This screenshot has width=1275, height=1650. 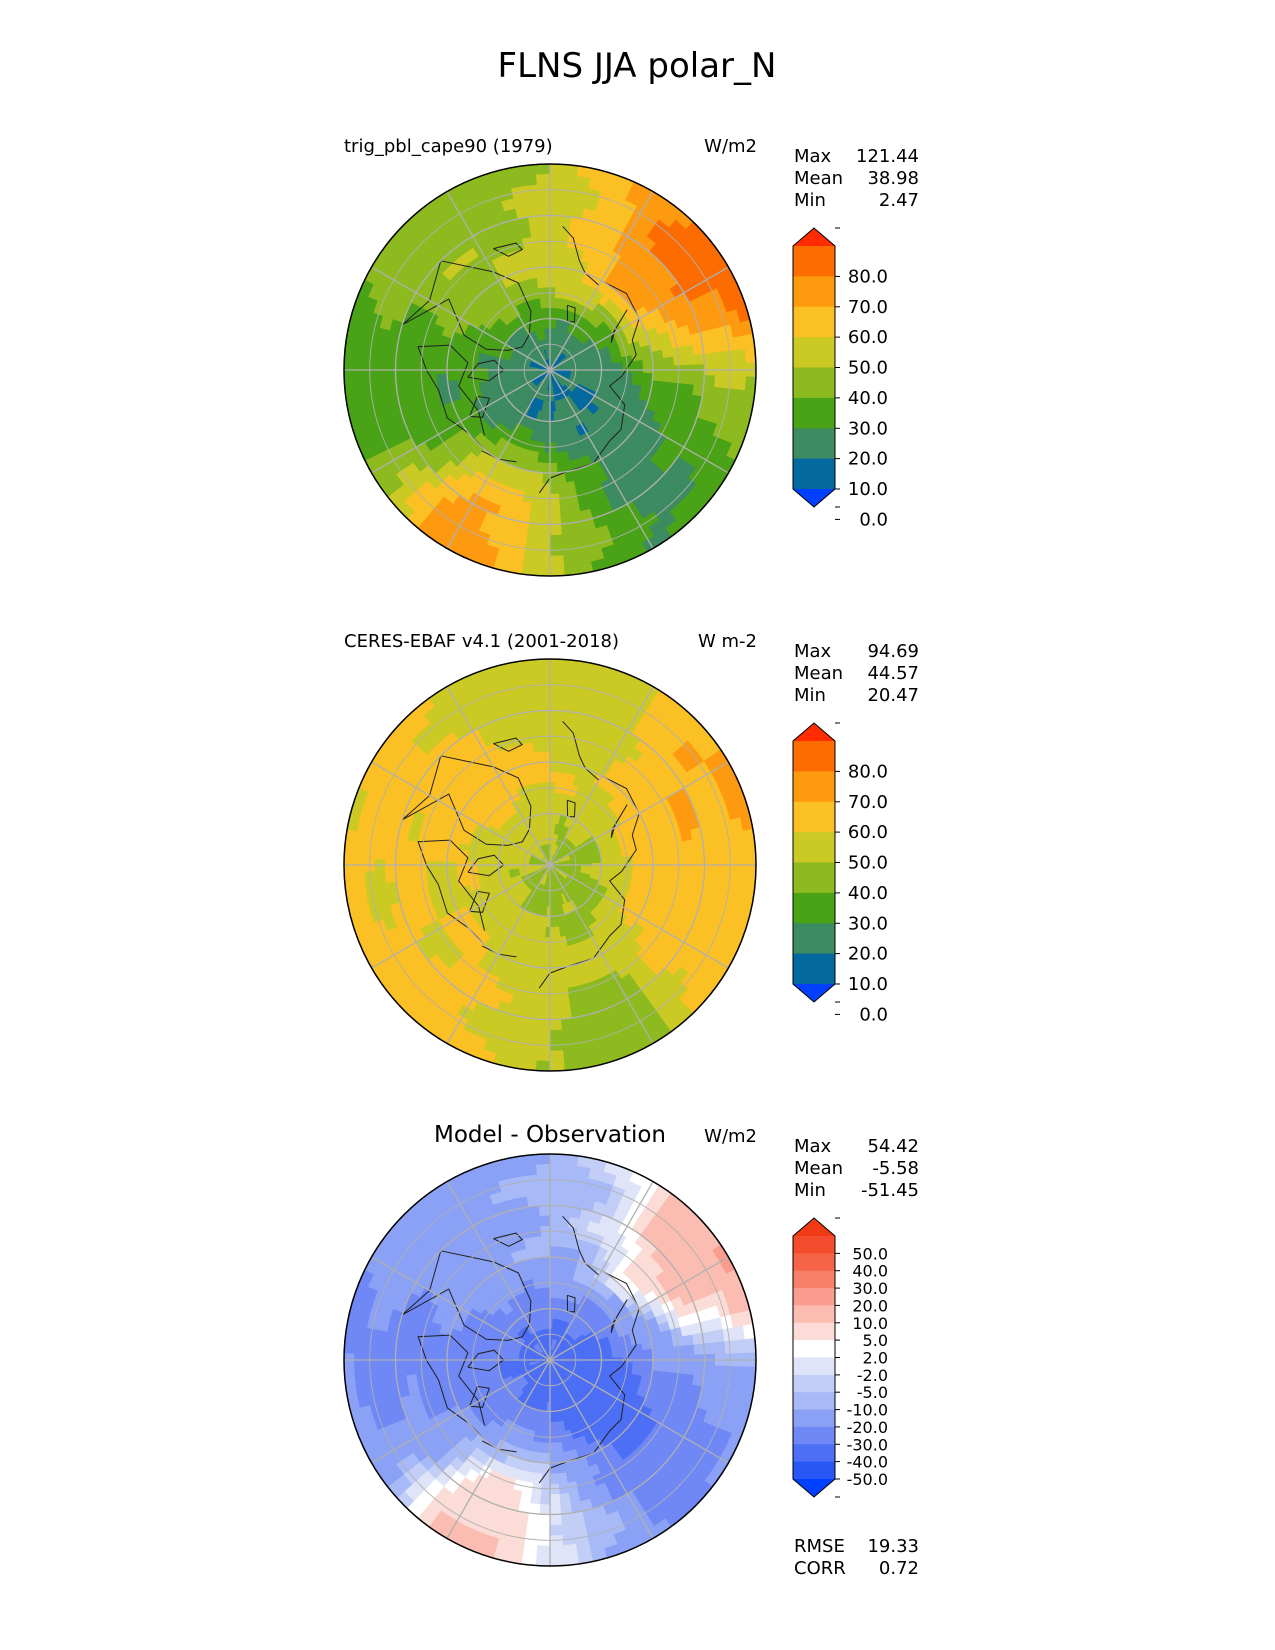 I want to click on stat-label: Max, so click(x=813, y=156).